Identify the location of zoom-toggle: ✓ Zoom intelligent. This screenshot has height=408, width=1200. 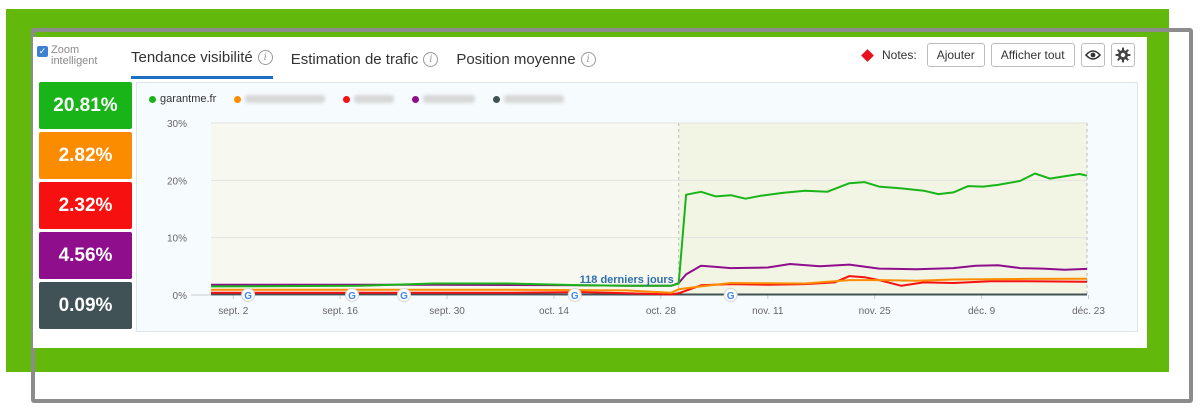
(75, 56).